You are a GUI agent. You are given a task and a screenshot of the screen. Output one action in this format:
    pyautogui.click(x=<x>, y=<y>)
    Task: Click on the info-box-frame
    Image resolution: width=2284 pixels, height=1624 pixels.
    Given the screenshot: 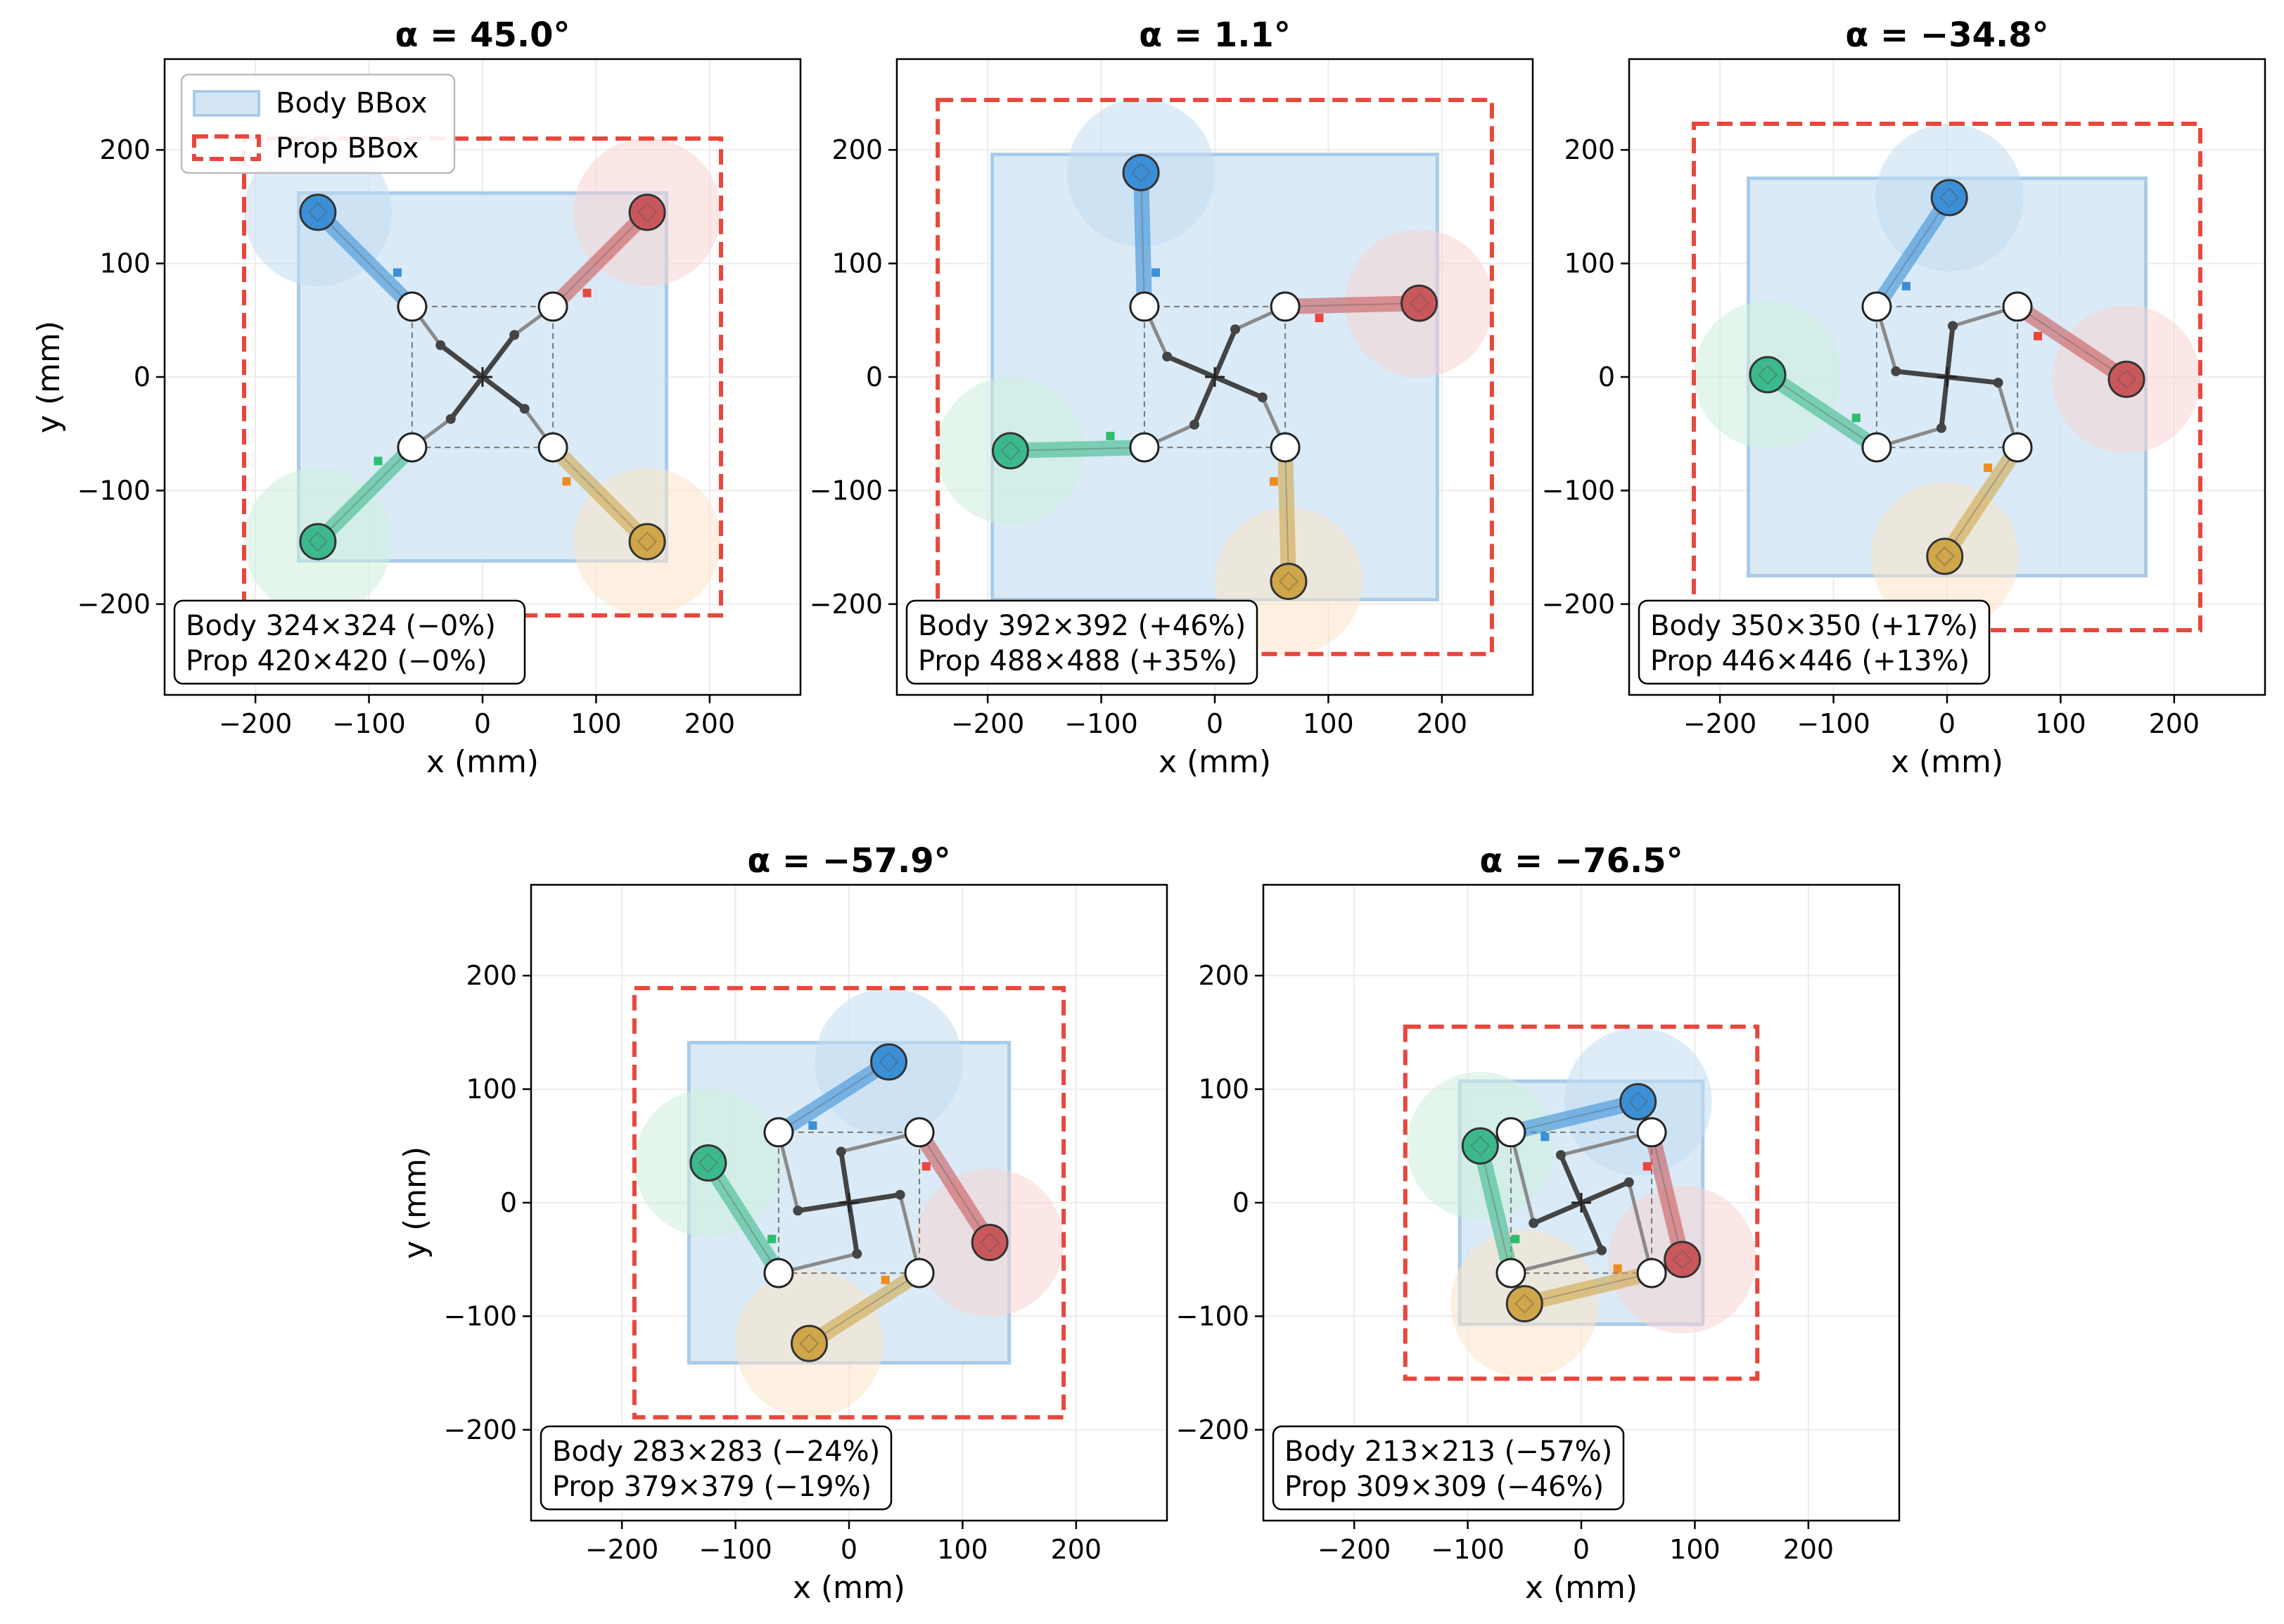 What is the action you would take?
    pyautogui.click(x=716, y=1468)
    